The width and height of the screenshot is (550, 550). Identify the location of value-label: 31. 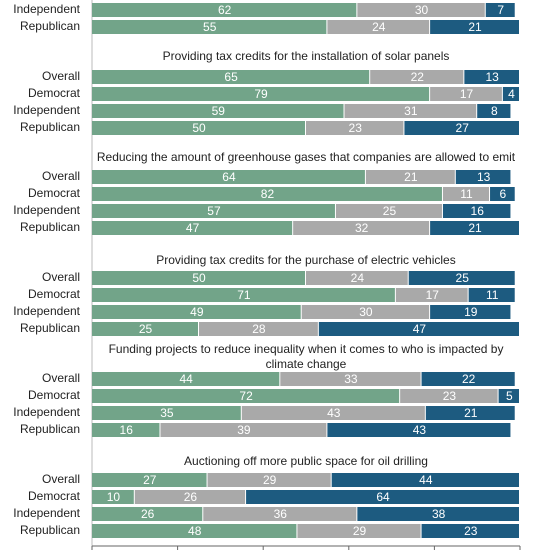
(411, 111).